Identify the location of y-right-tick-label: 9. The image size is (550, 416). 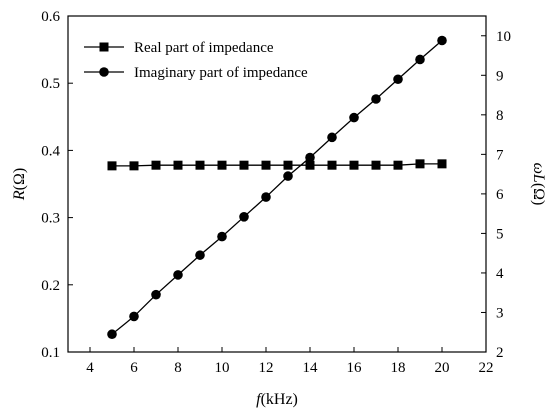
(500, 76).